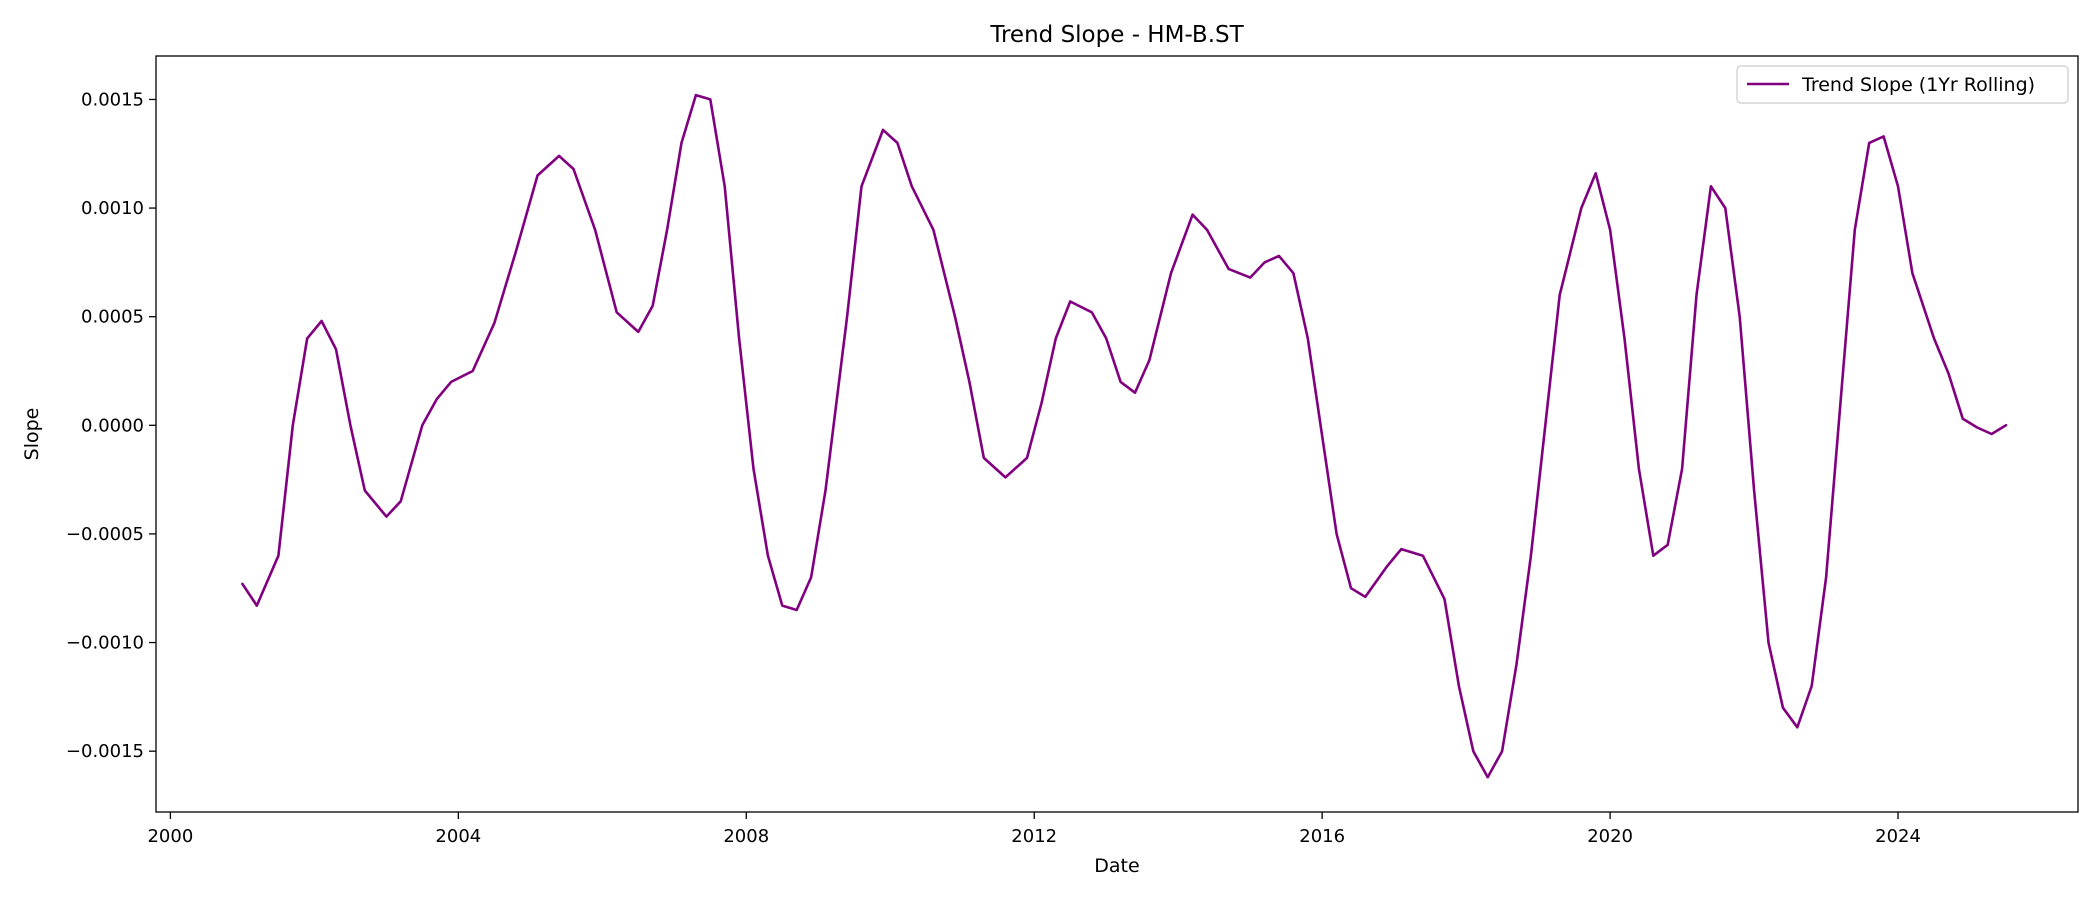 This screenshot has height=900, width=2100. What do you see at coordinates (1918, 85) in the screenshot?
I see `legend-label: Trend Slope (1Yr Rolling)` at bounding box center [1918, 85].